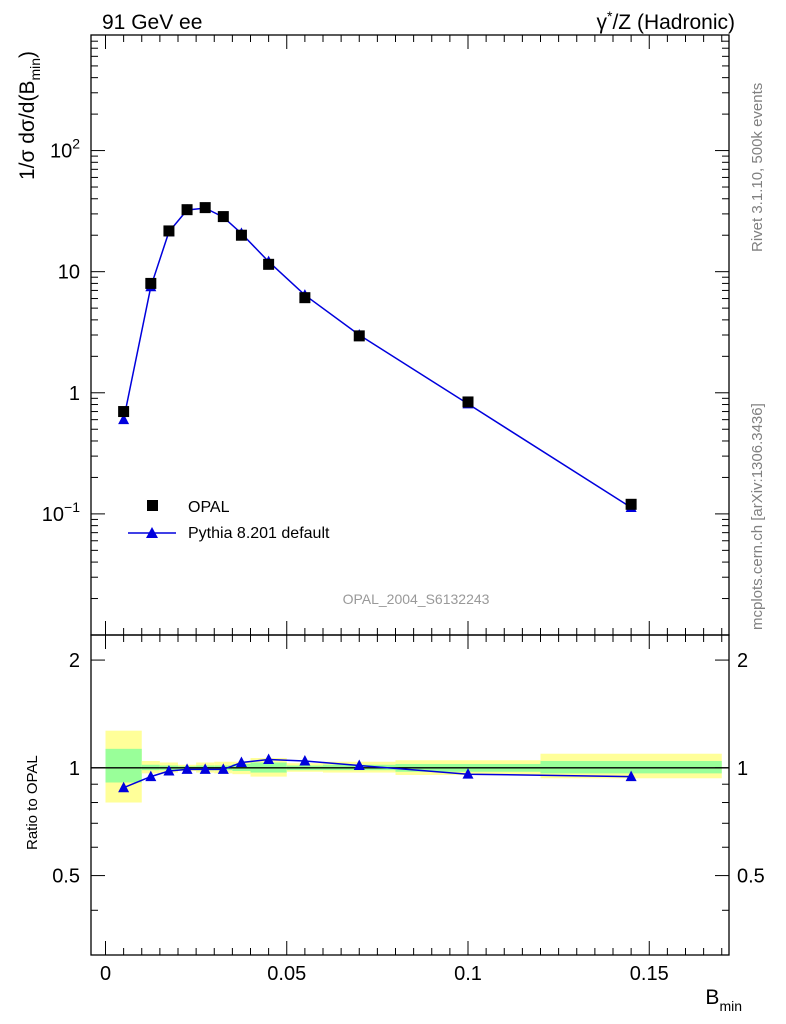 Image resolution: width=786 pixels, height=1024 pixels. I want to click on top-y-tick-label: 1, so click(74, 394).